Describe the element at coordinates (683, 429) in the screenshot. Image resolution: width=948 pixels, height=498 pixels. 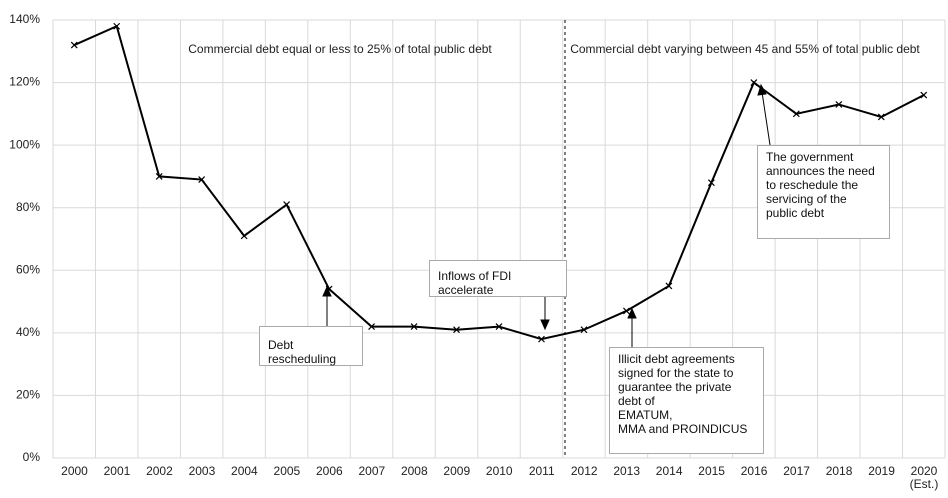
I see `annotation-text: MMA and PROINDICUS` at that location.